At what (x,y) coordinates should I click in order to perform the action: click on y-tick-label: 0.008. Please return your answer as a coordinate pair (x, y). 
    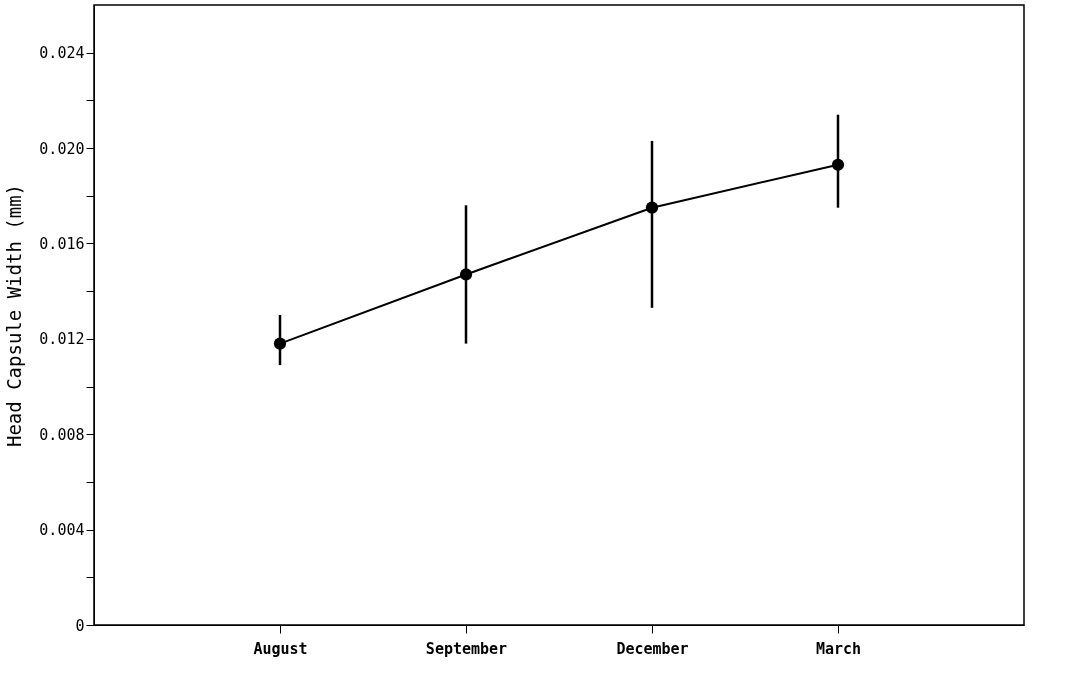
    Looking at the image, I should click on (62, 434).